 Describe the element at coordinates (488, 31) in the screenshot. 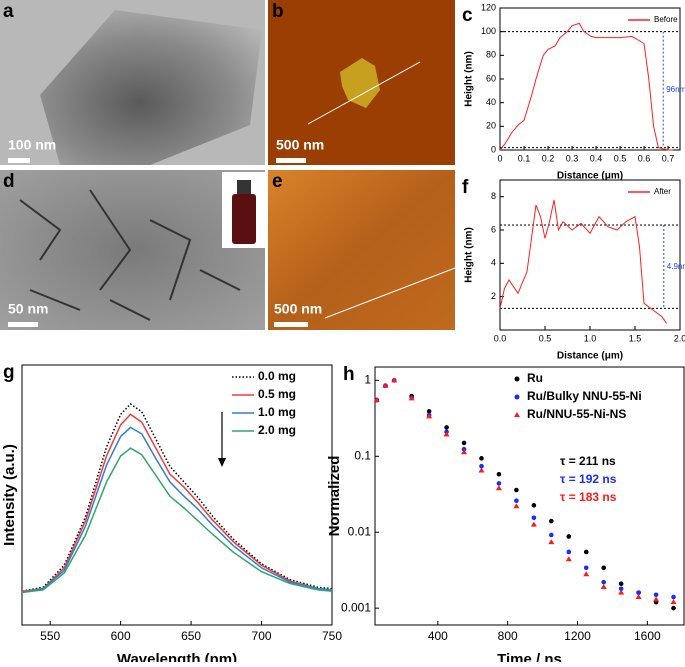

I see `y-tick-label: 100` at that location.